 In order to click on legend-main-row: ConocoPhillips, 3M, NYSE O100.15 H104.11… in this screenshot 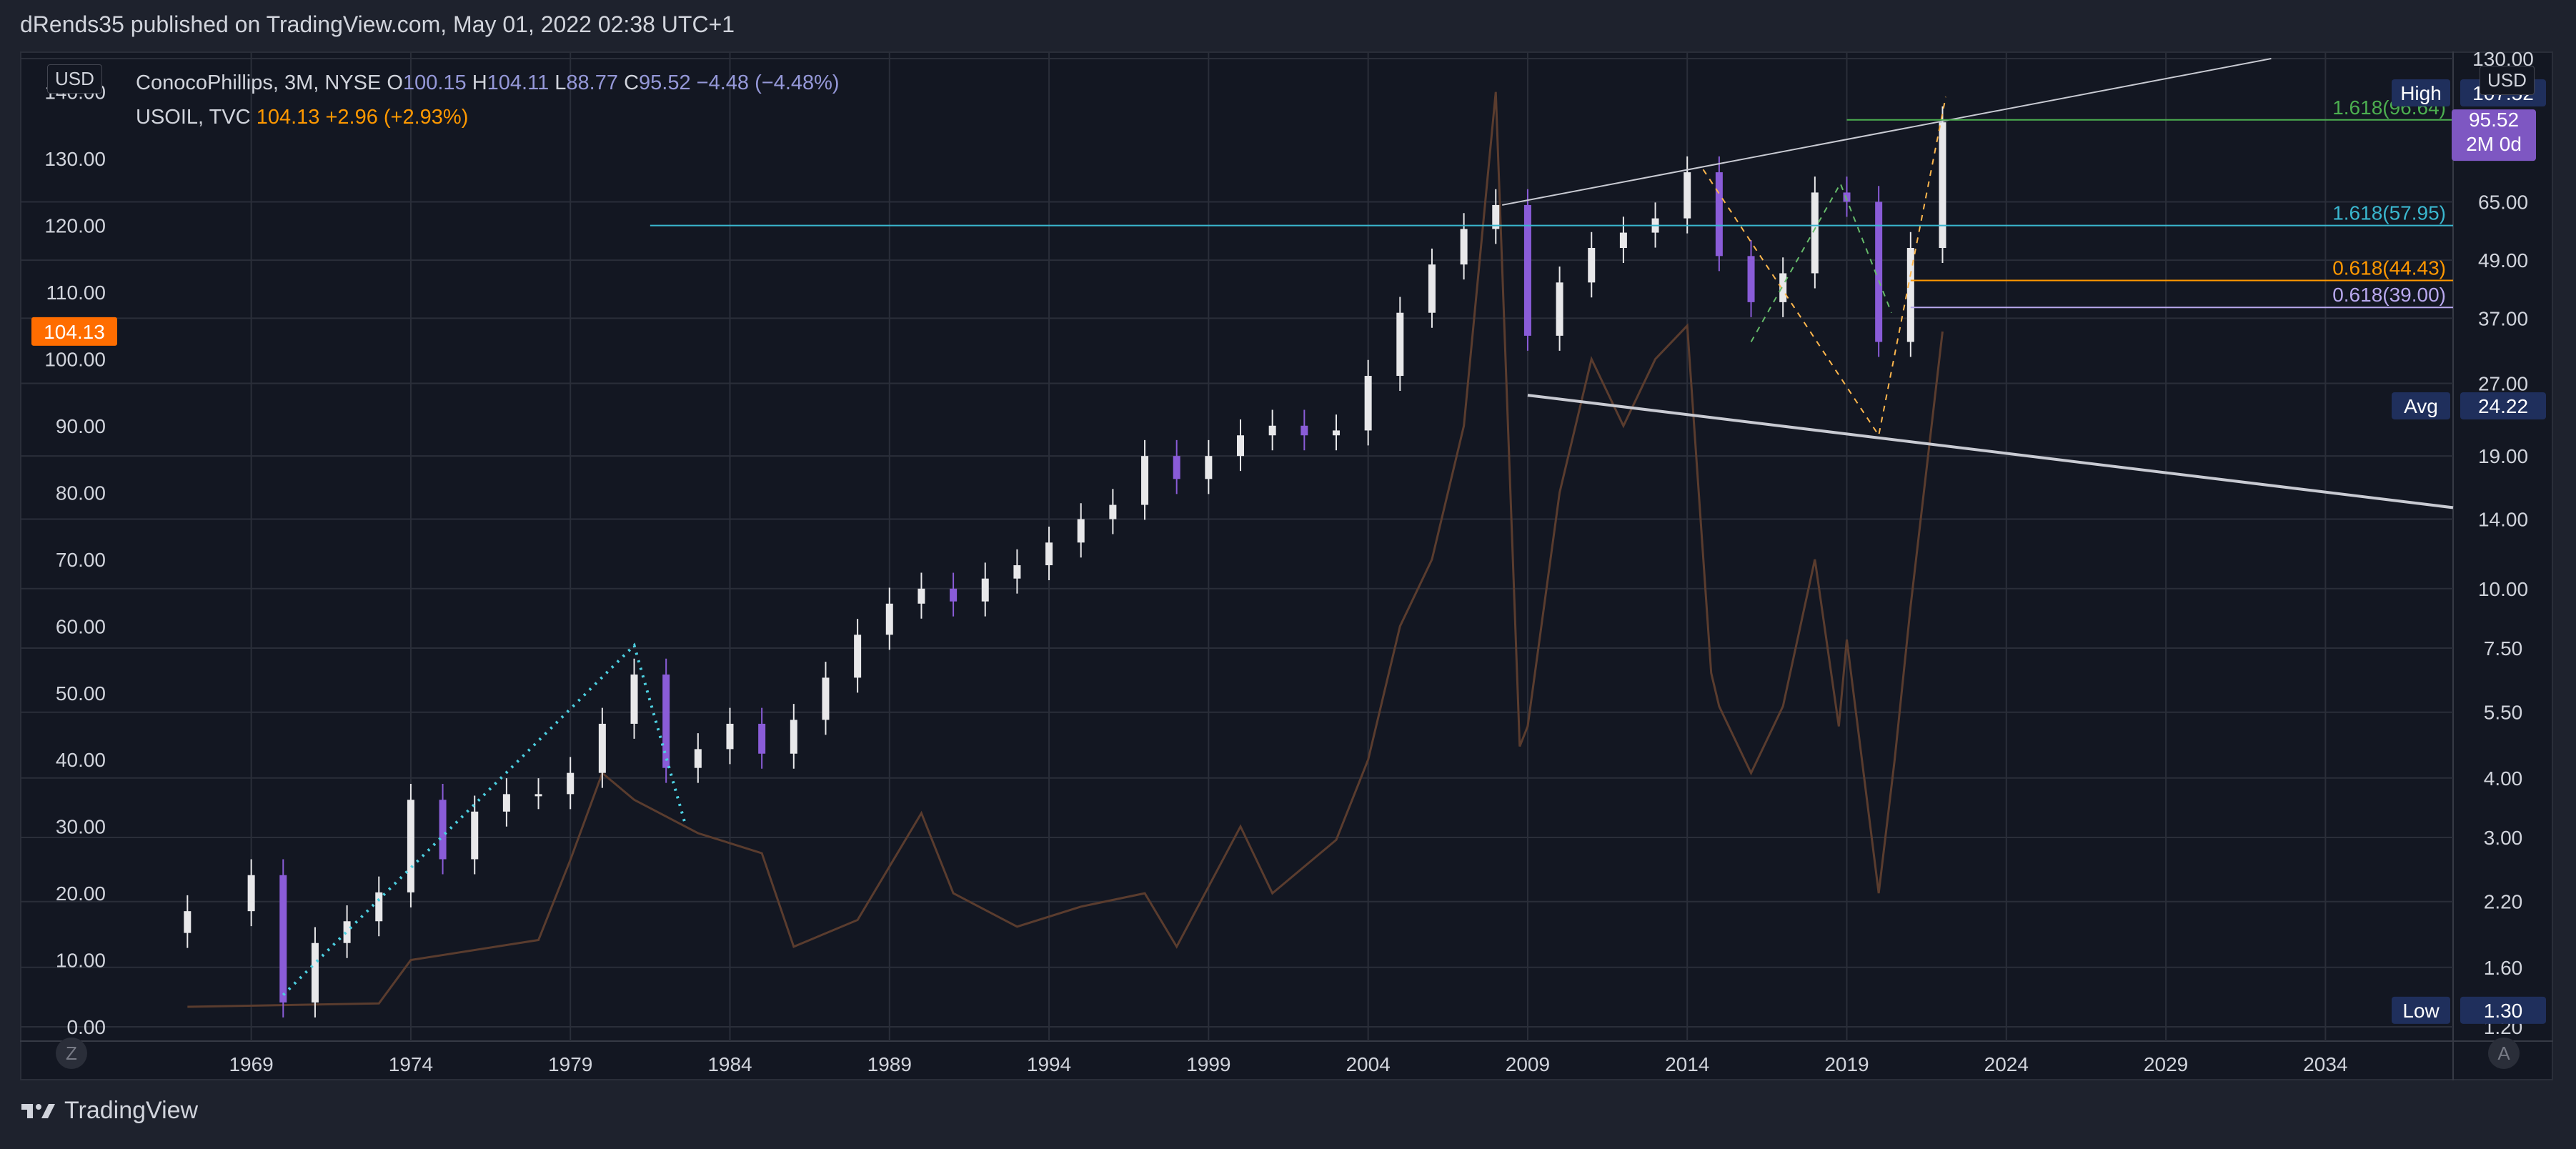, I will do `click(488, 83)`.